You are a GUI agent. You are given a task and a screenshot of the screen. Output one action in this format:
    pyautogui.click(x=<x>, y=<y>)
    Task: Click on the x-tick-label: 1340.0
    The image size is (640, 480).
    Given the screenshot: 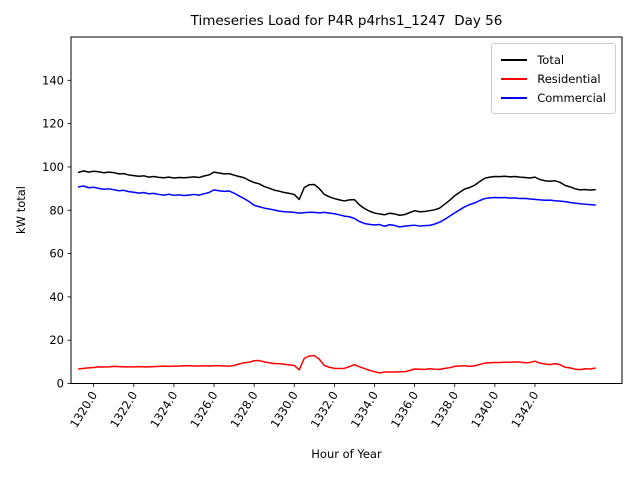 What is the action you would take?
    pyautogui.click(x=484, y=410)
    